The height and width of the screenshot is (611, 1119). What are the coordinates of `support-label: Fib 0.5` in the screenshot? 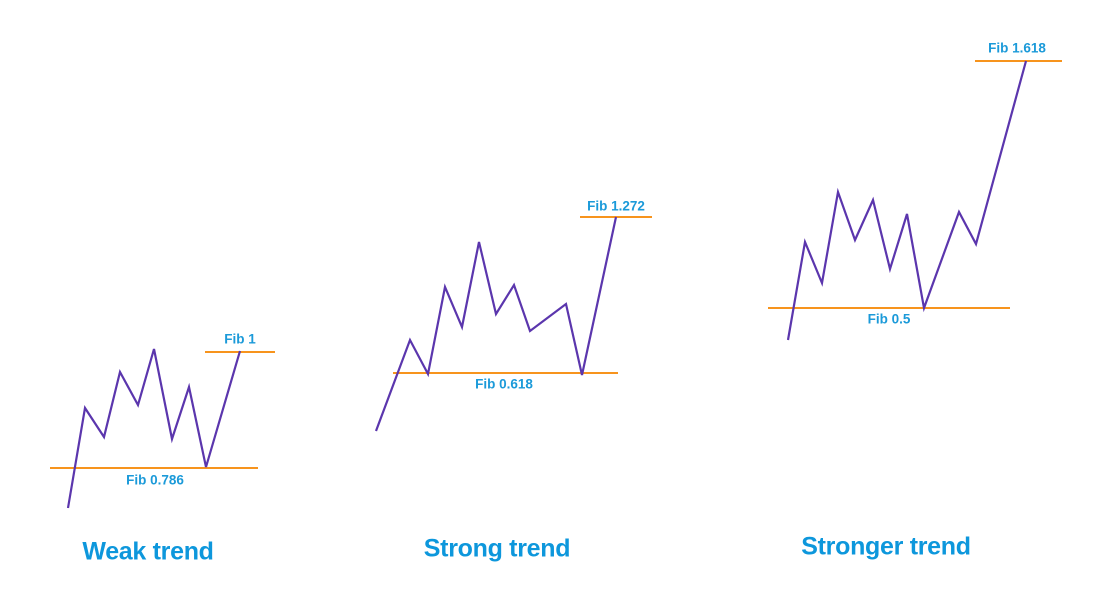 It's located at (889, 319).